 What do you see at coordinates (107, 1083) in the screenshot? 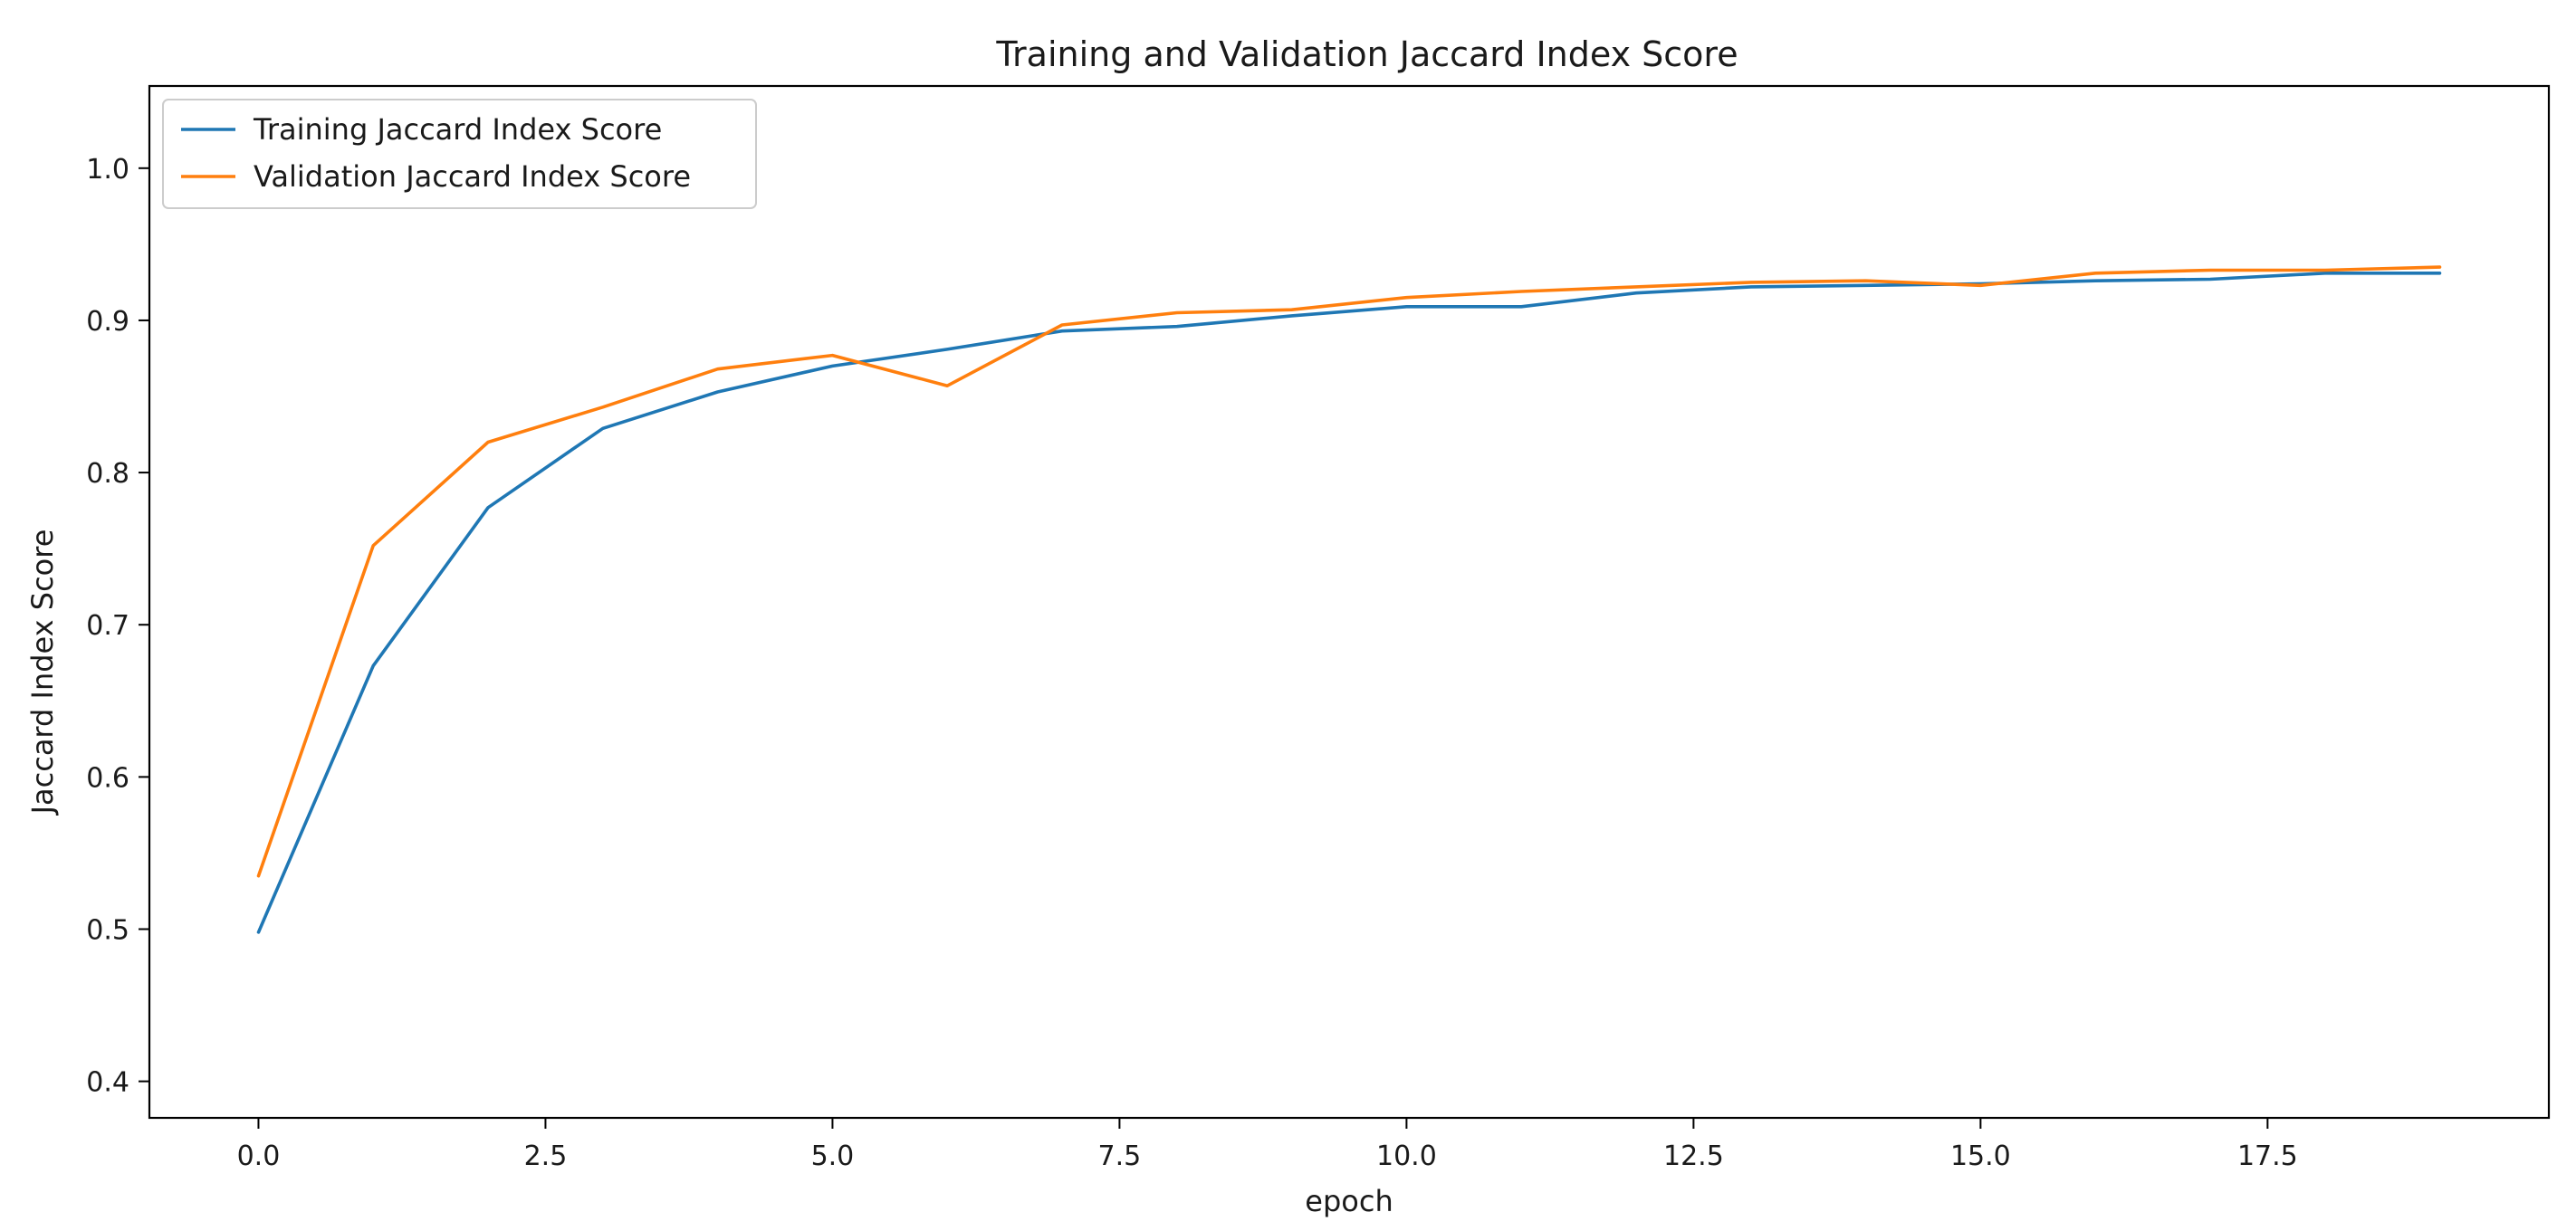
I see `y-tick-label: 0.4` at bounding box center [107, 1083].